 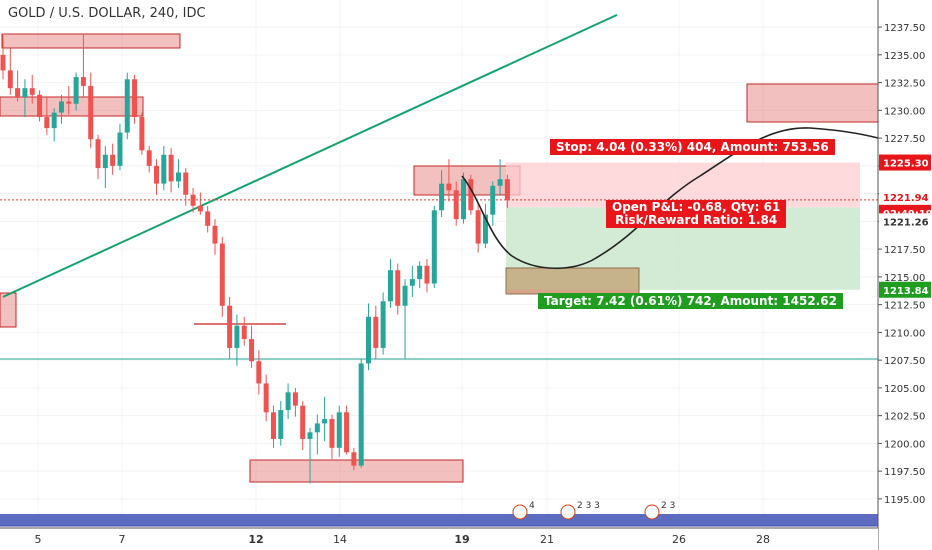 What do you see at coordinates (439, 539) in the screenshot?
I see `time-axis` at bounding box center [439, 539].